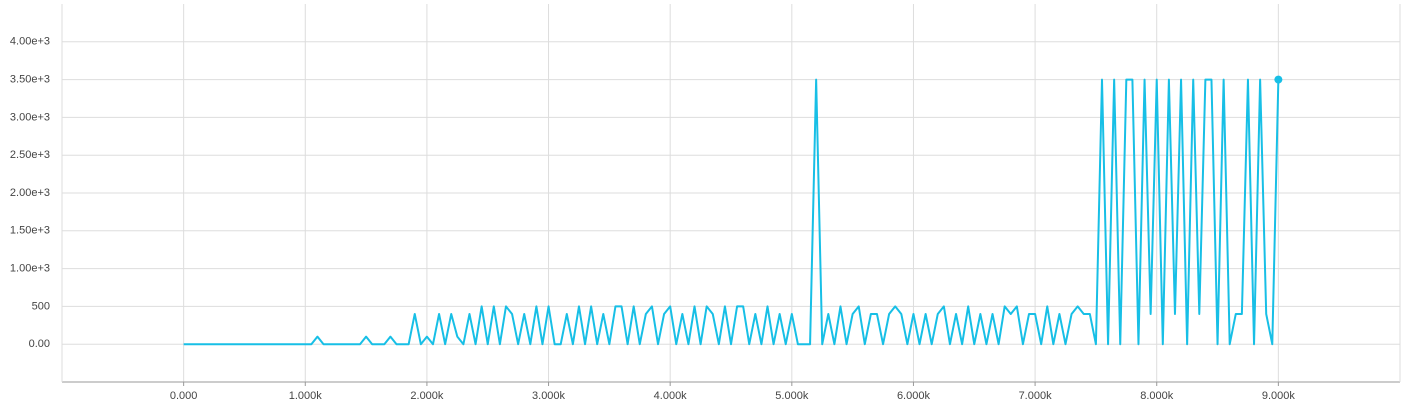 The height and width of the screenshot is (403, 1406). What do you see at coordinates (1279, 396) in the screenshot?
I see `x-tick-label: 9.000k` at bounding box center [1279, 396].